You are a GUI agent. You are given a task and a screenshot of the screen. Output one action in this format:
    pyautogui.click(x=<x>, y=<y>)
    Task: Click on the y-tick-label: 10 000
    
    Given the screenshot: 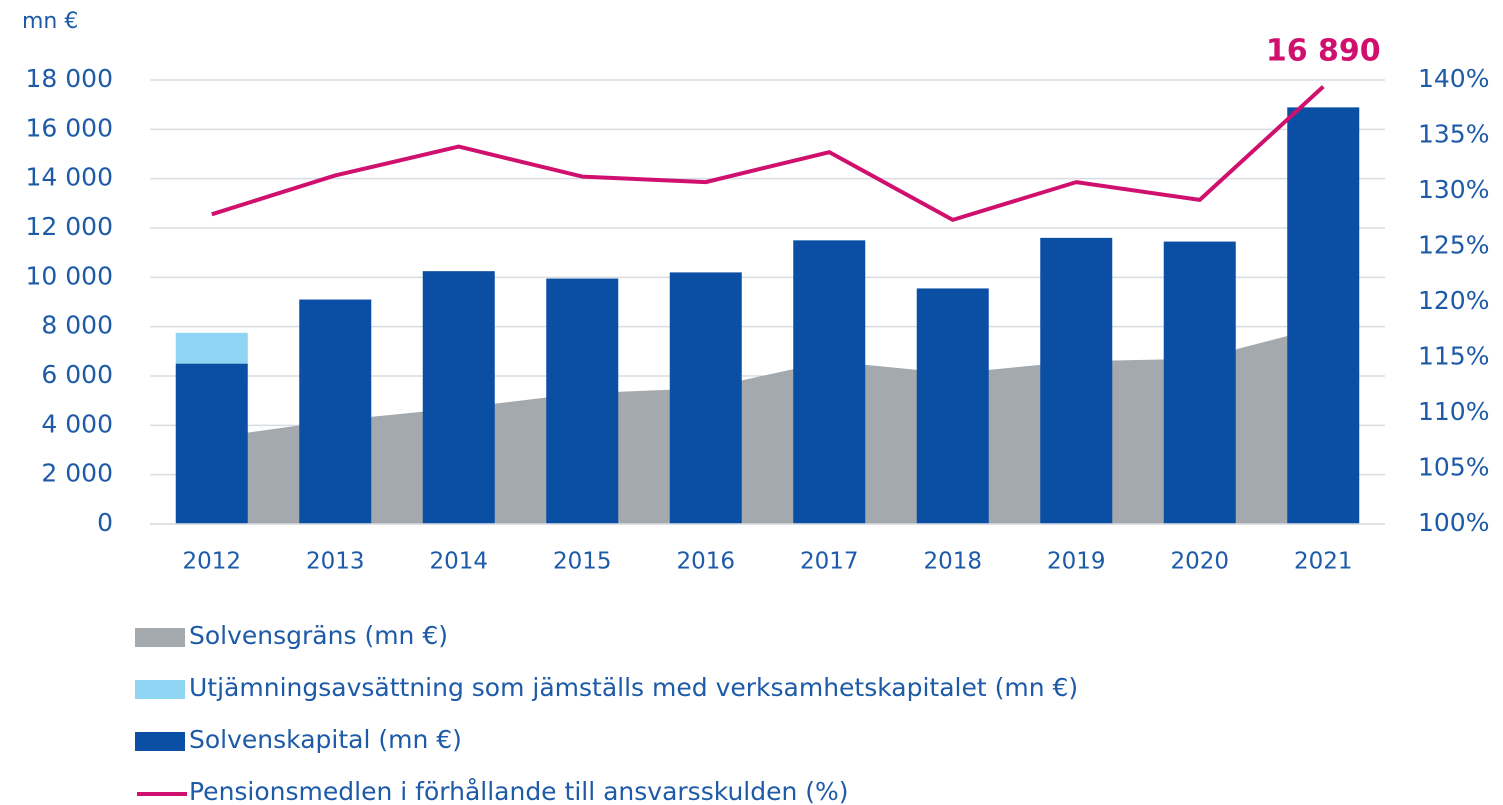 What is the action you would take?
    pyautogui.click(x=69, y=275)
    